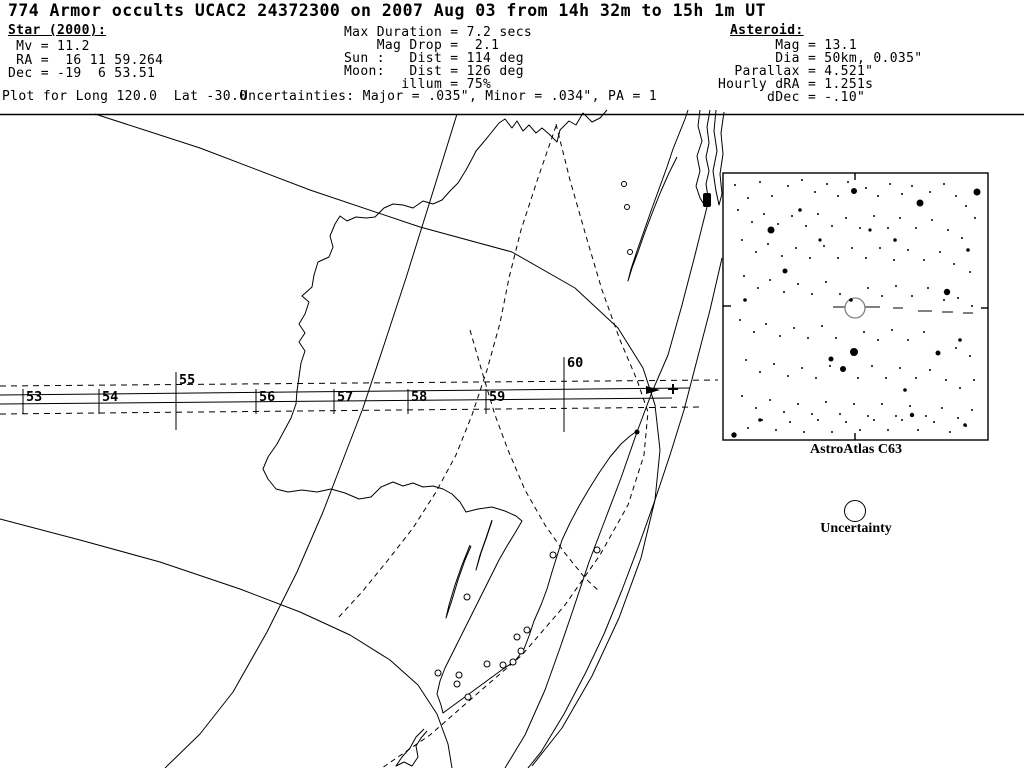 Image resolution: width=1024 pixels, height=768 pixels. Describe the element at coordinates (419, 397) in the screenshot. I see `minute-tick-label: 58` at that location.